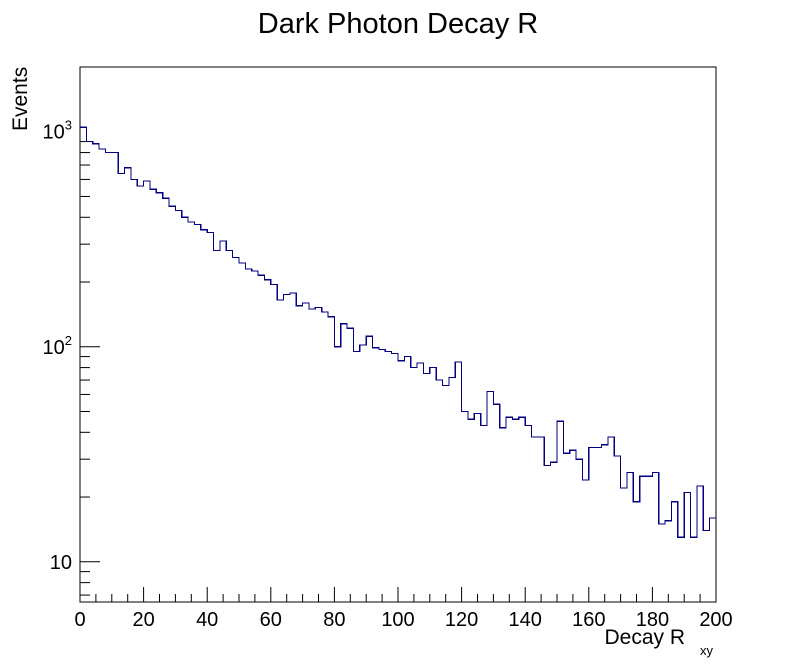 This screenshot has height=672, width=796. I want to click on x-axis-label: Decay R, so click(644, 637).